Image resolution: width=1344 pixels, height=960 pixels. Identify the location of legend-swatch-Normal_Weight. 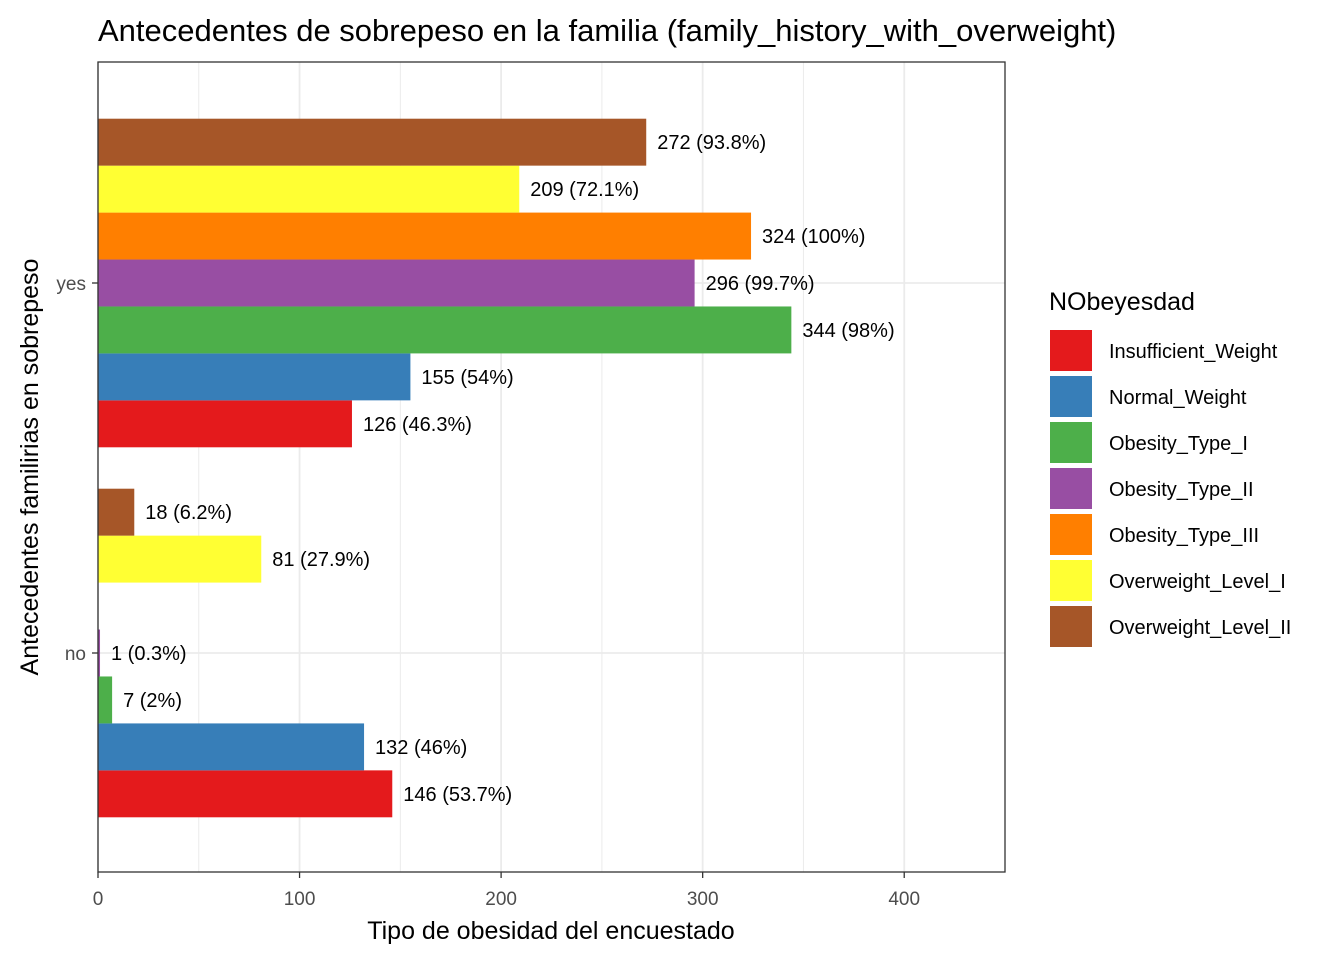
(1071, 396).